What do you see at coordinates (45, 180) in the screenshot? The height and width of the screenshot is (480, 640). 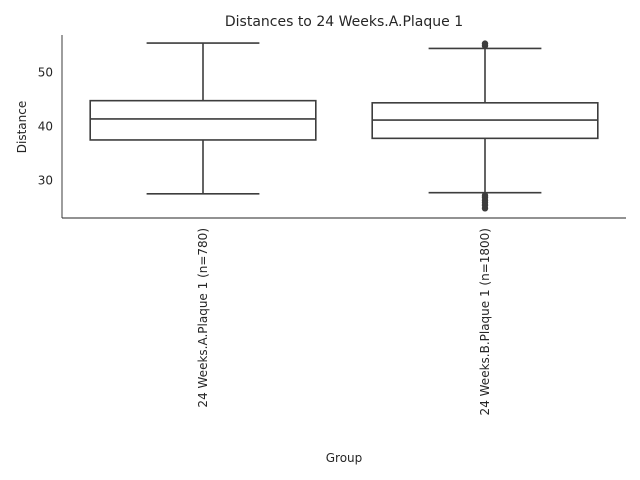 I see `y-tick-label: 30` at bounding box center [45, 180].